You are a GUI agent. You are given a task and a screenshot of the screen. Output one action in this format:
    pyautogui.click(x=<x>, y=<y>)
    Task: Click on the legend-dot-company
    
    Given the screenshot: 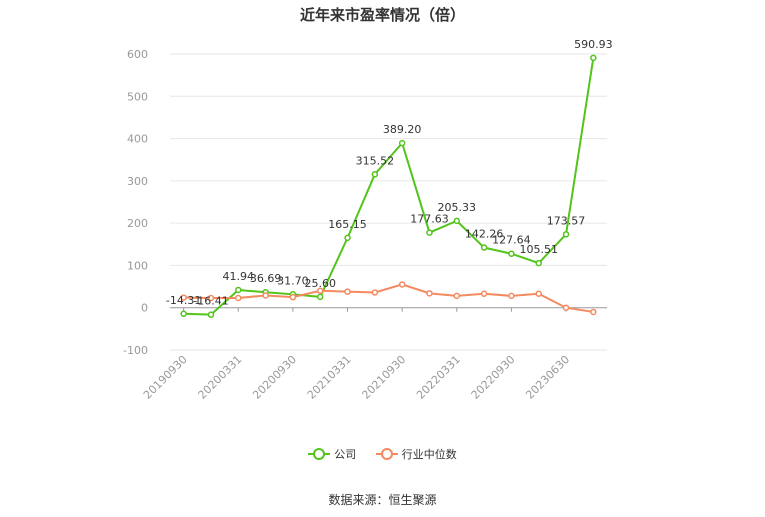 What is the action you would take?
    pyautogui.click(x=319, y=454)
    